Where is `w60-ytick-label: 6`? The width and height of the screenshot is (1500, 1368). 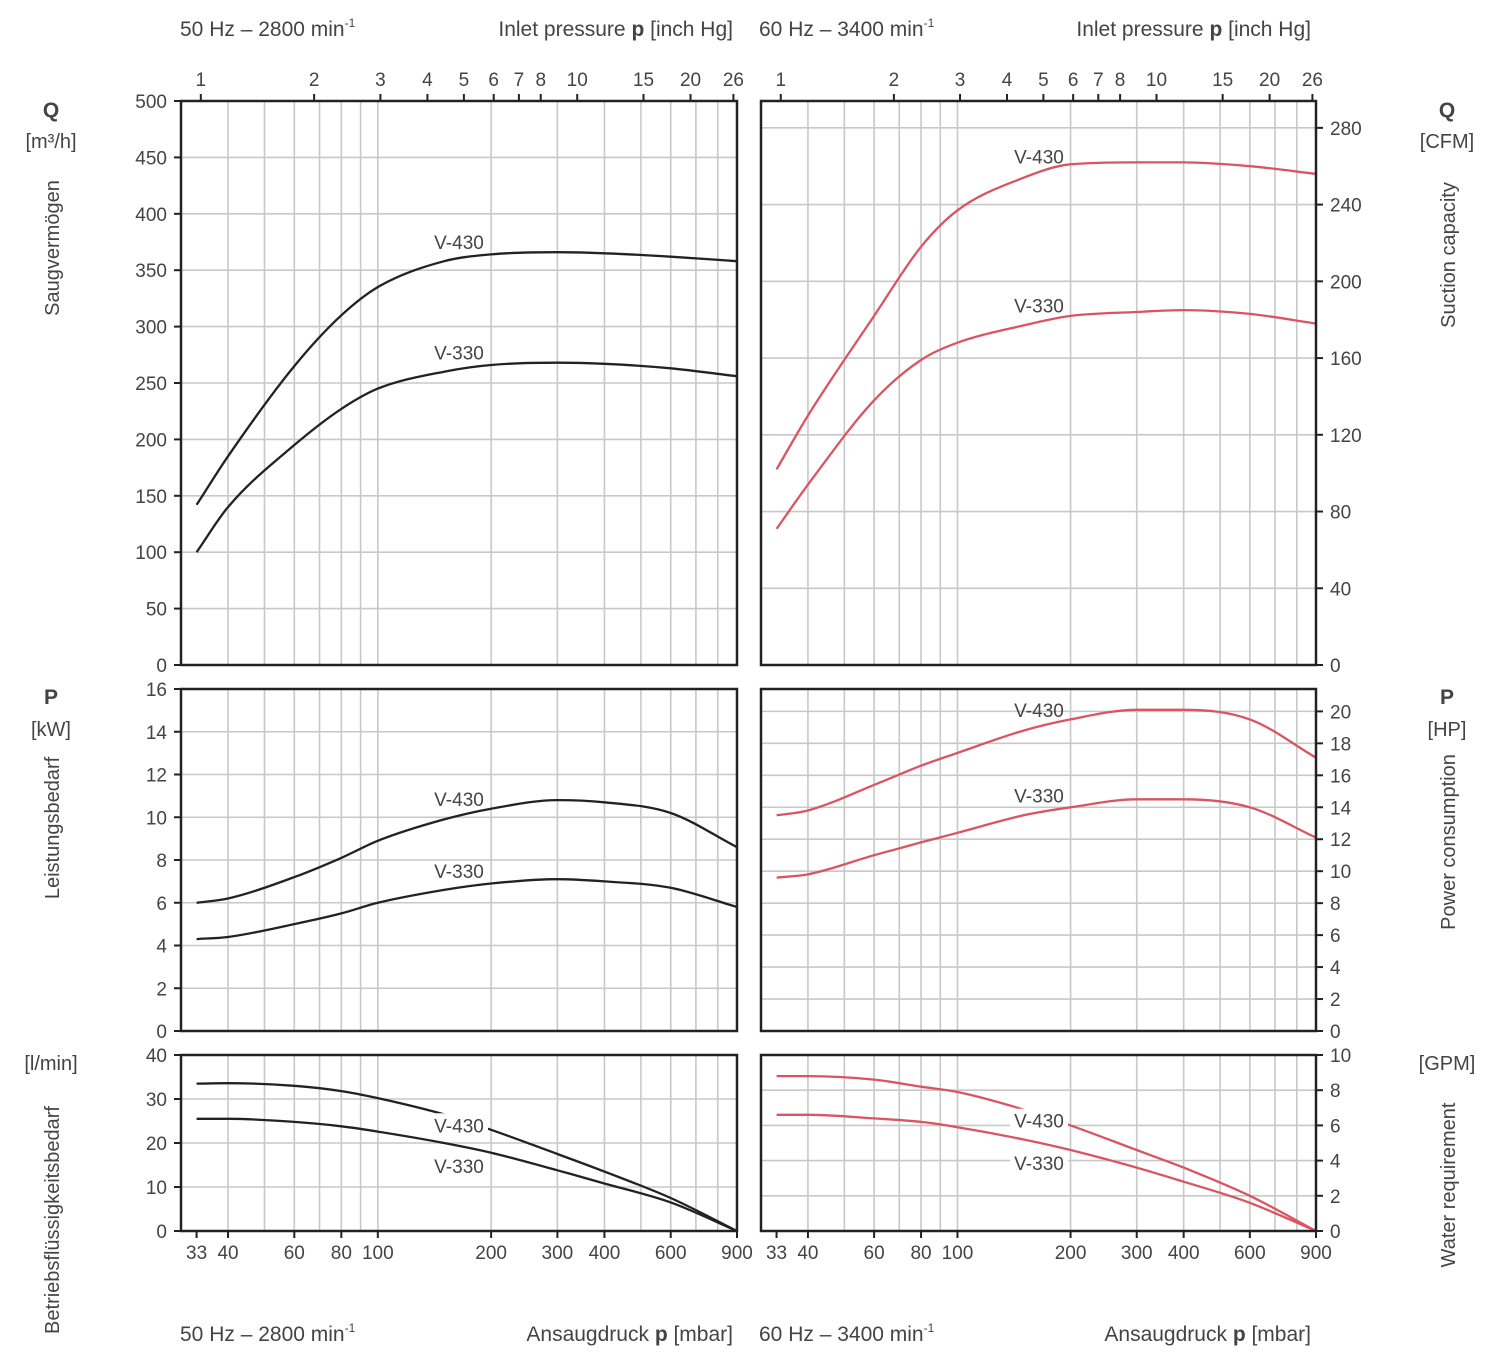 w60-ytick-label: 6 is located at coordinates (1335, 1126).